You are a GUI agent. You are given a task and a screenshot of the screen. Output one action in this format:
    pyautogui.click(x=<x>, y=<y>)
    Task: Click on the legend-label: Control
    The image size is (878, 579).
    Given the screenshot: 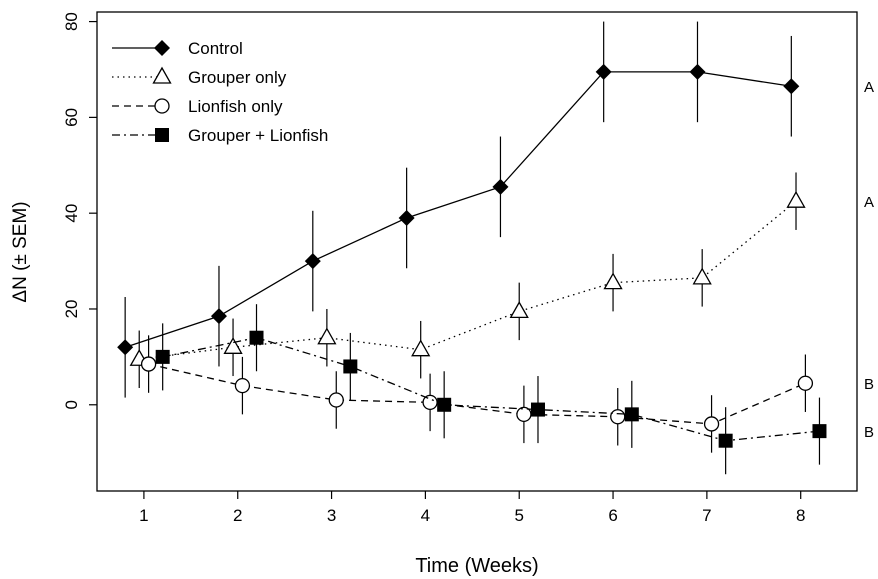 What is the action you would take?
    pyautogui.click(x=215, y=48)
    